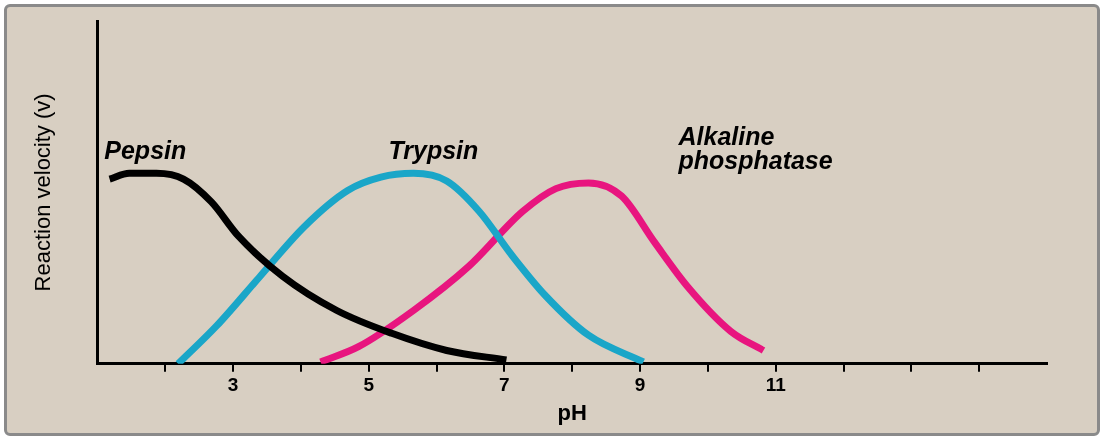 Image resolution: width=1102 pixels, height=438 pixels. I want to click on x-tick-label: 9, so click(640, 385).